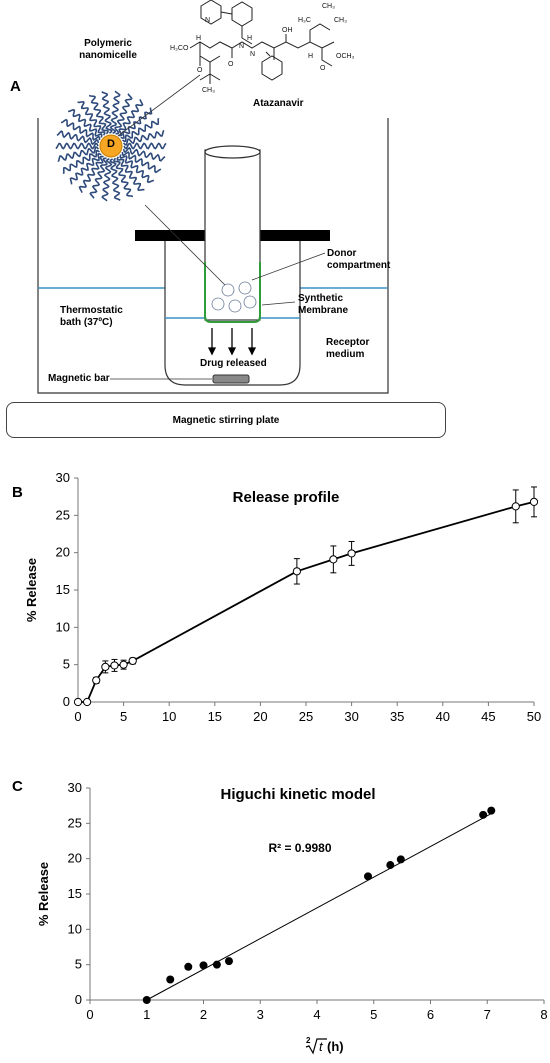 This screenshot has height=1063, width=550. Describe the element at coordinates (304, 20) in the screenshot. I see `h3c-label: H₃C` at that location.